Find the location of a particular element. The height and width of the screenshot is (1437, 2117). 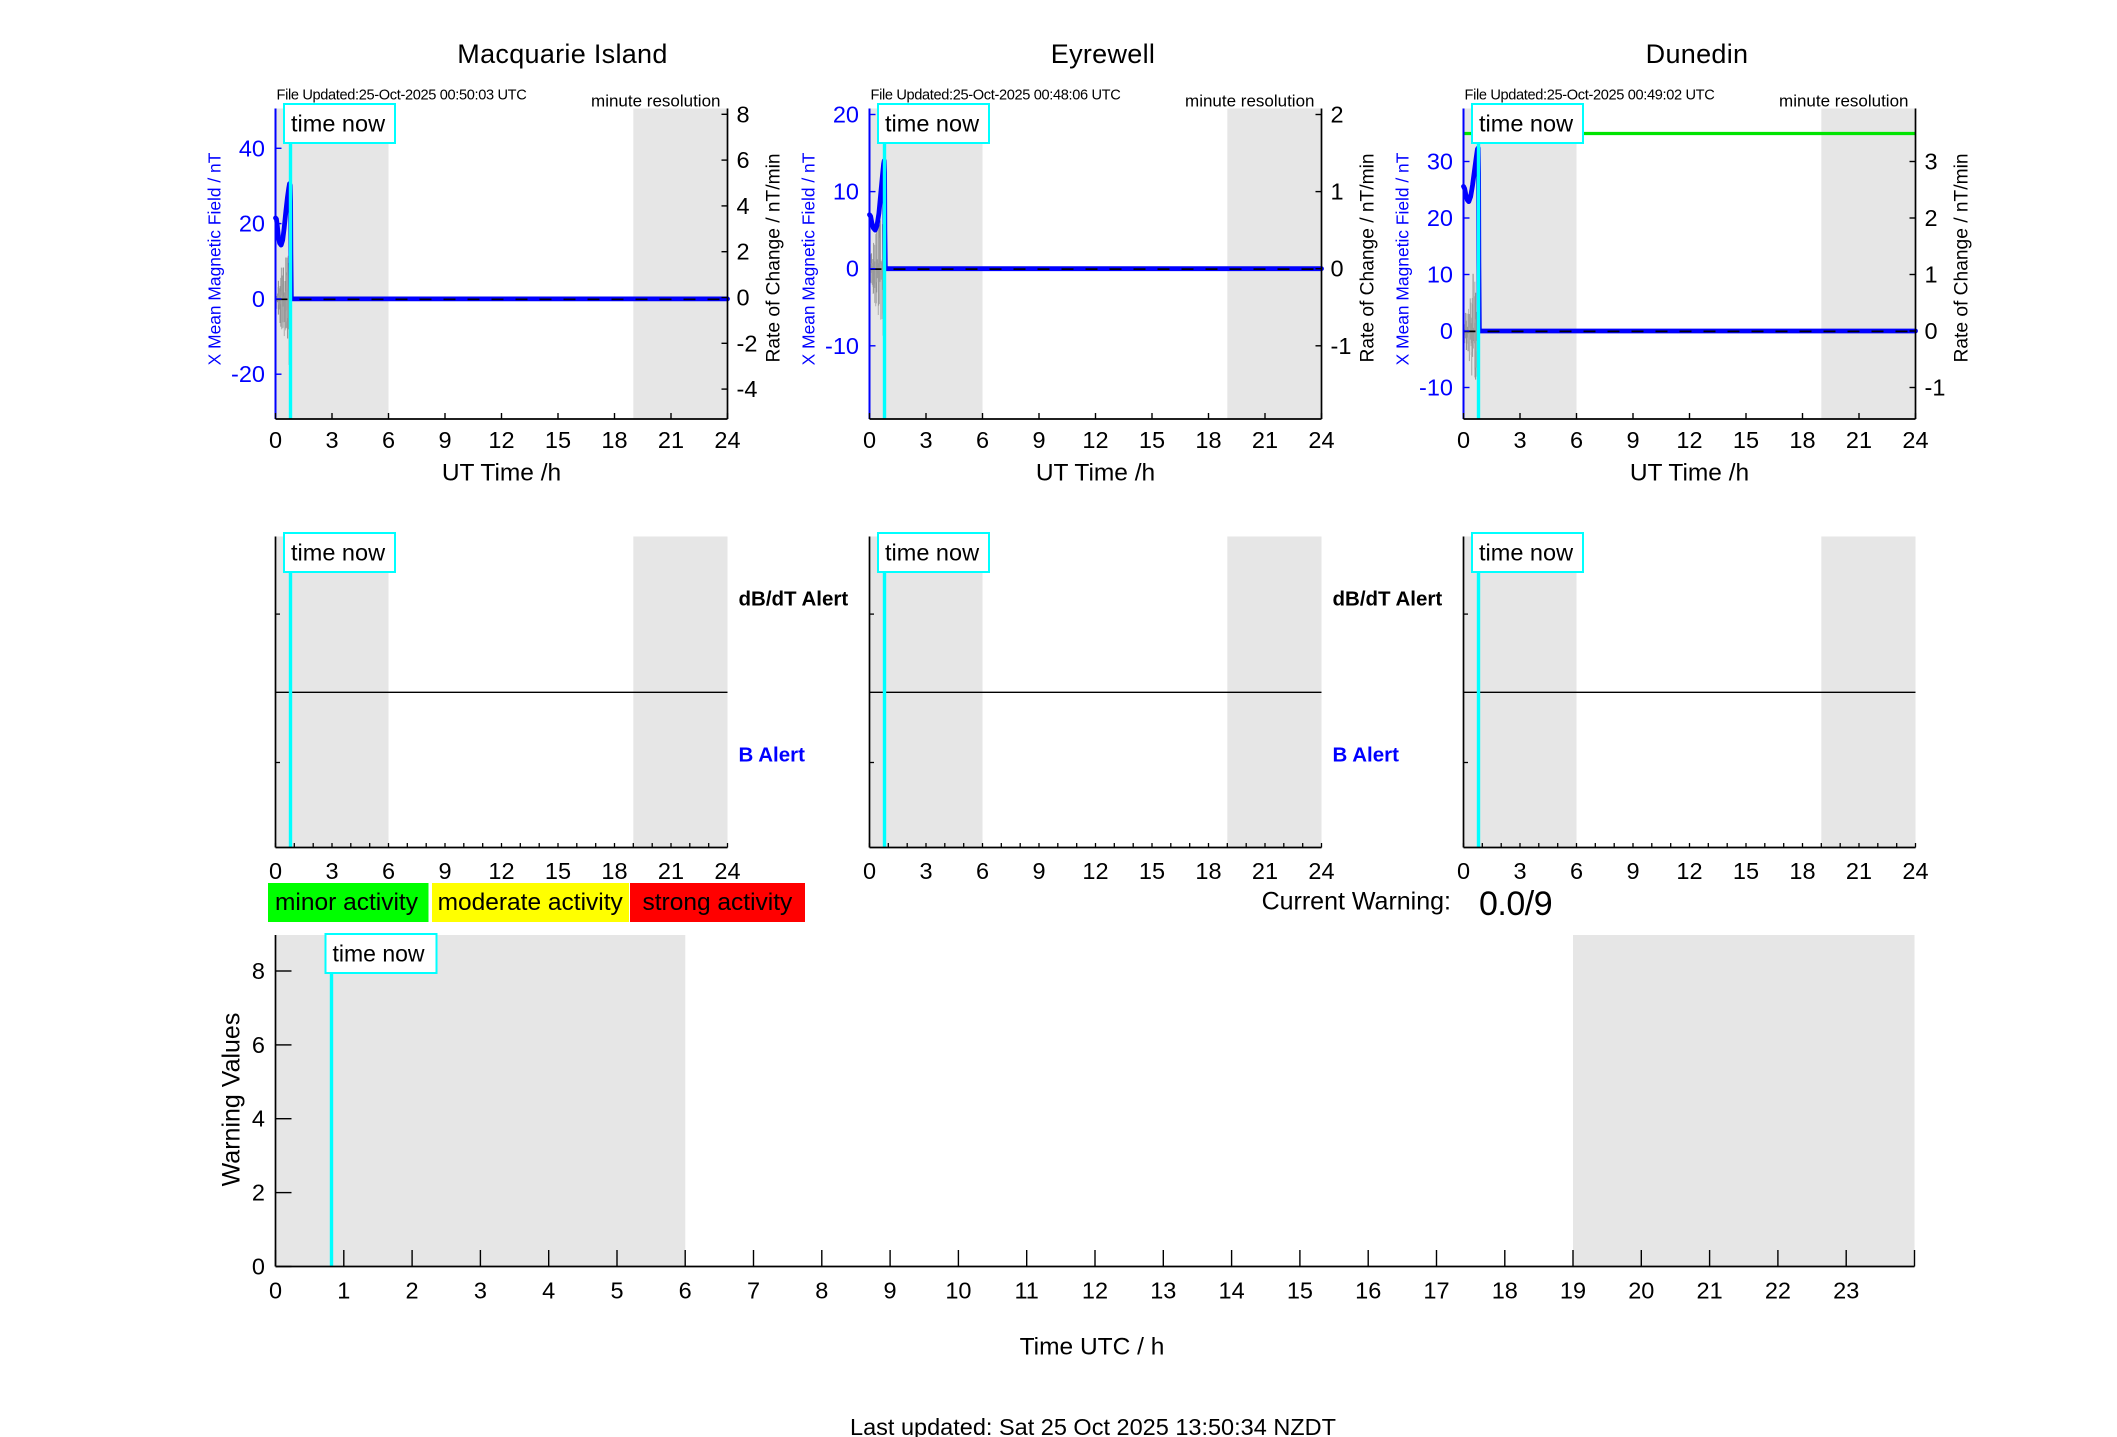

svg-text: Macquarie Island is located at coordinates (562, 54).